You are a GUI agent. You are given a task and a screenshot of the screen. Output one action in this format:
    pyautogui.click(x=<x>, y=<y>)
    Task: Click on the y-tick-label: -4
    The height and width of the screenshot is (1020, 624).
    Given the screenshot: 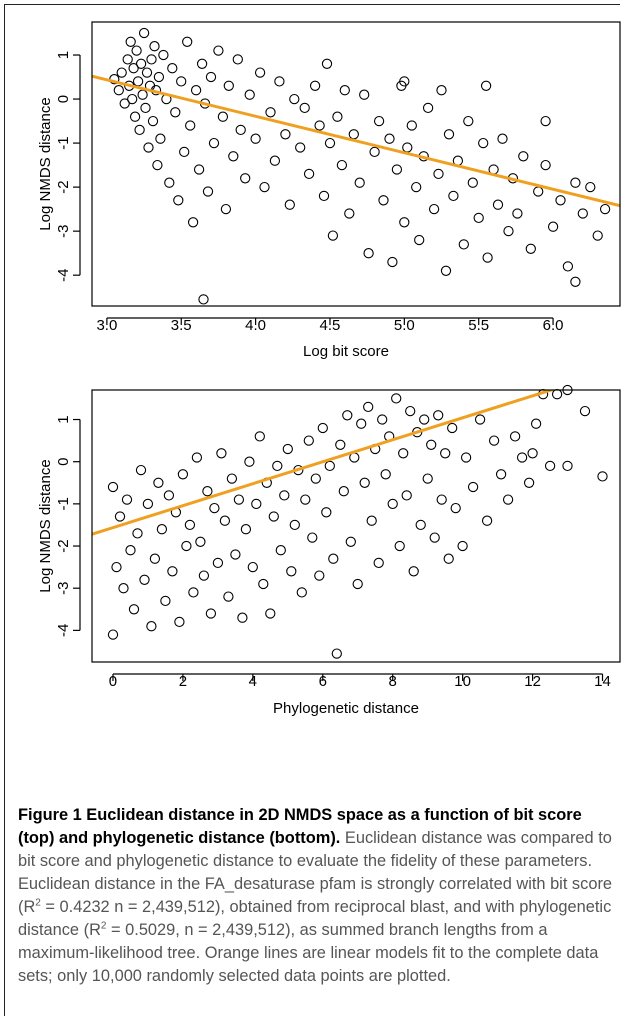 What is the action you would take?
    pyautogui.click(x=63, y=630)
    